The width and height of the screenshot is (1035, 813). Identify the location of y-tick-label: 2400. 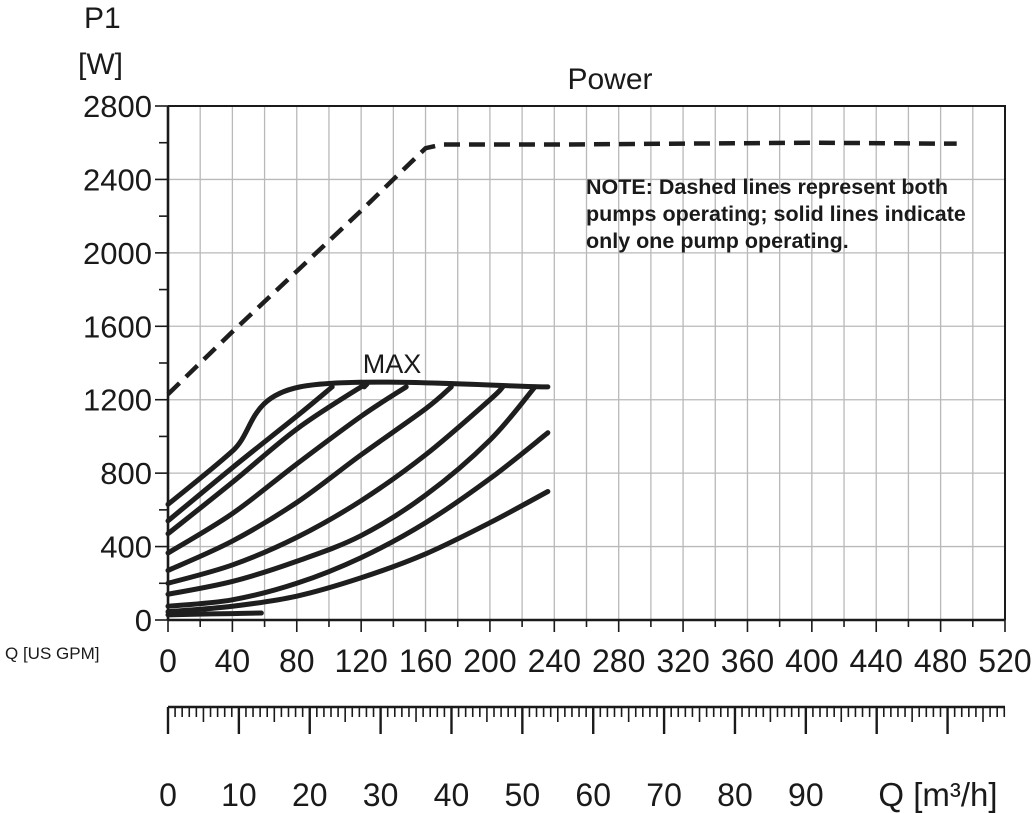
(117, 179).